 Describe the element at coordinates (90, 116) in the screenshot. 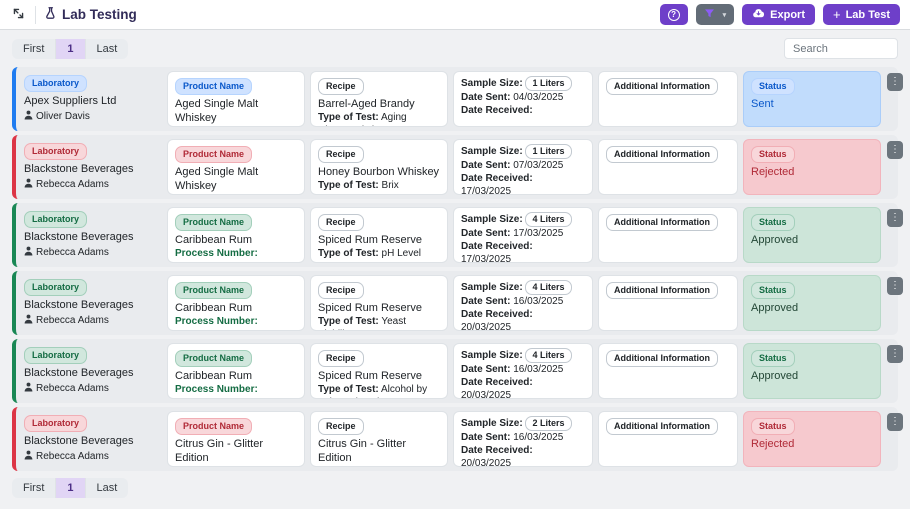

I see `contact-person: Oliver Davis` at that location.